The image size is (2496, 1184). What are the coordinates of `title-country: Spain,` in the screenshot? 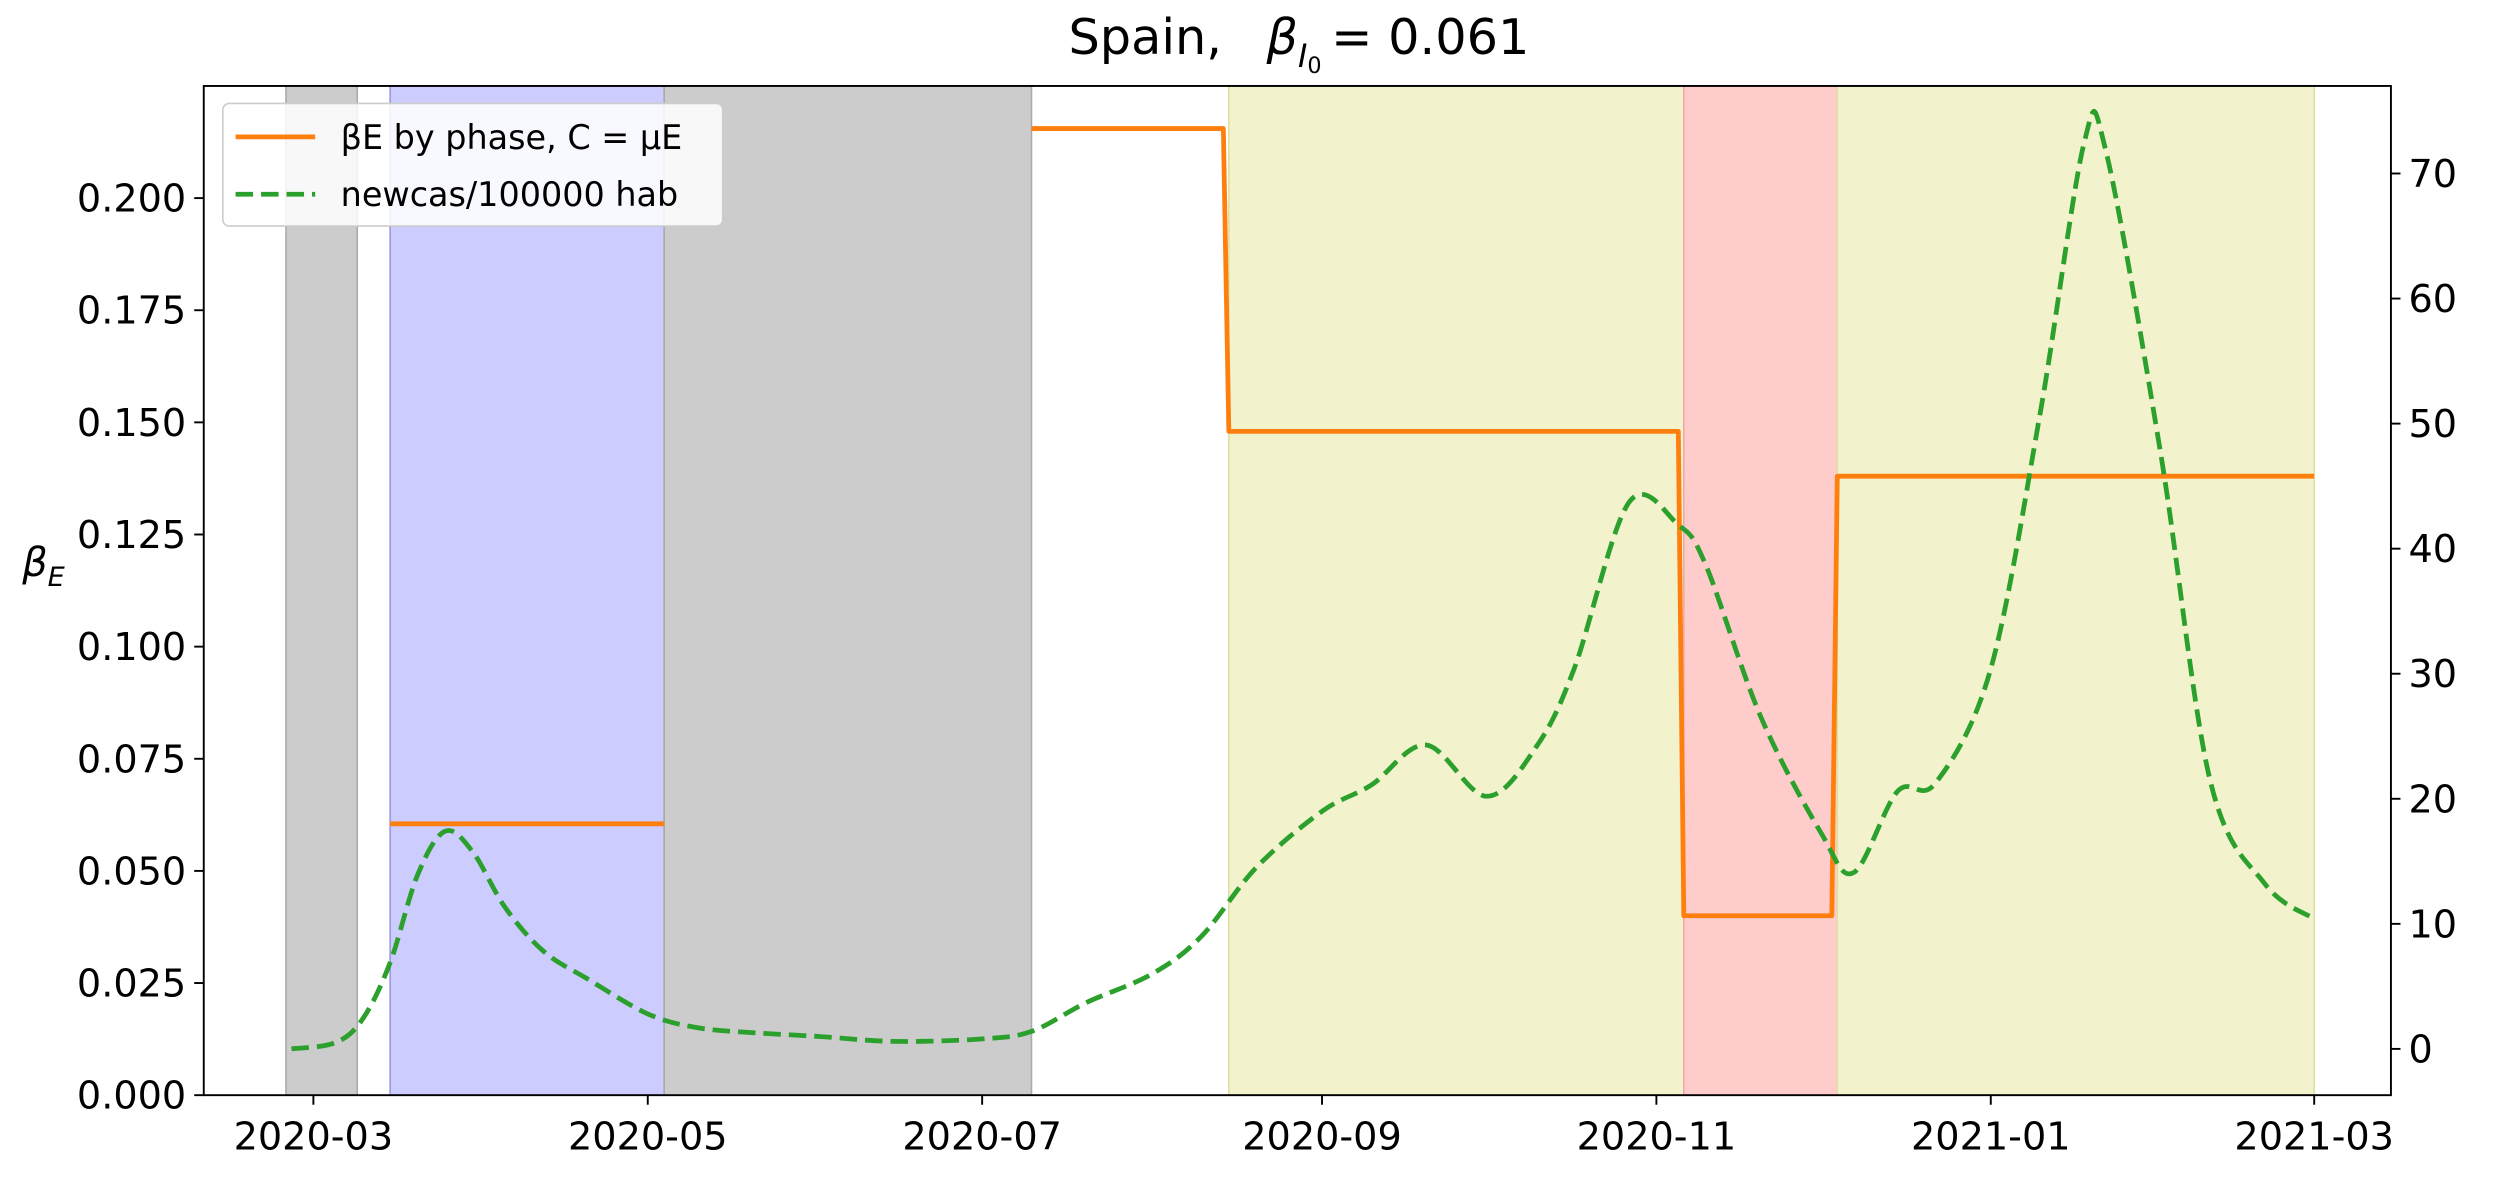 It's located at (1145, 37).